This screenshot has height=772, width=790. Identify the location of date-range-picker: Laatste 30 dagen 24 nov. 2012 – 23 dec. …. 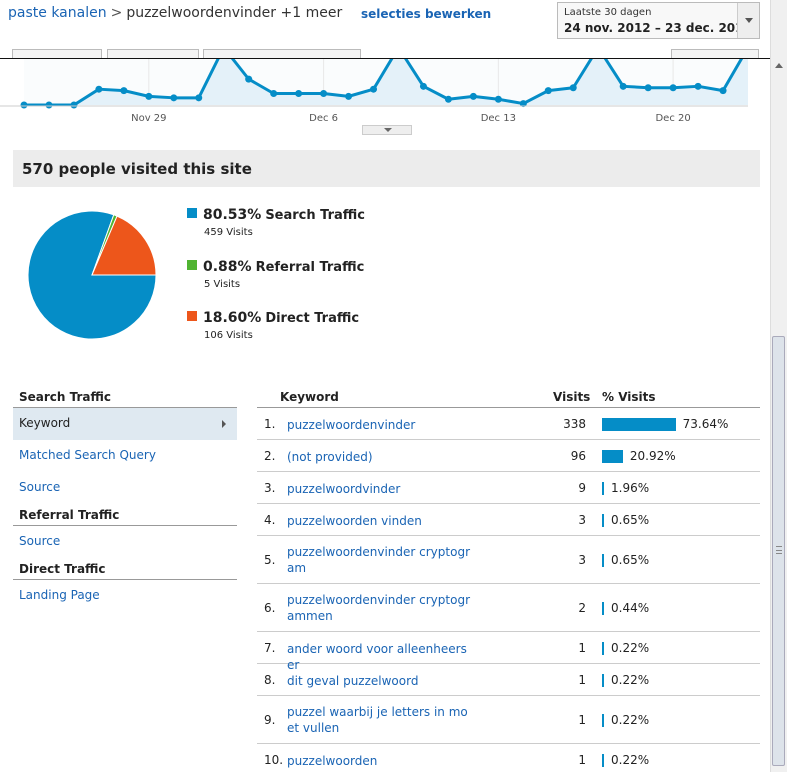
(658, 20).